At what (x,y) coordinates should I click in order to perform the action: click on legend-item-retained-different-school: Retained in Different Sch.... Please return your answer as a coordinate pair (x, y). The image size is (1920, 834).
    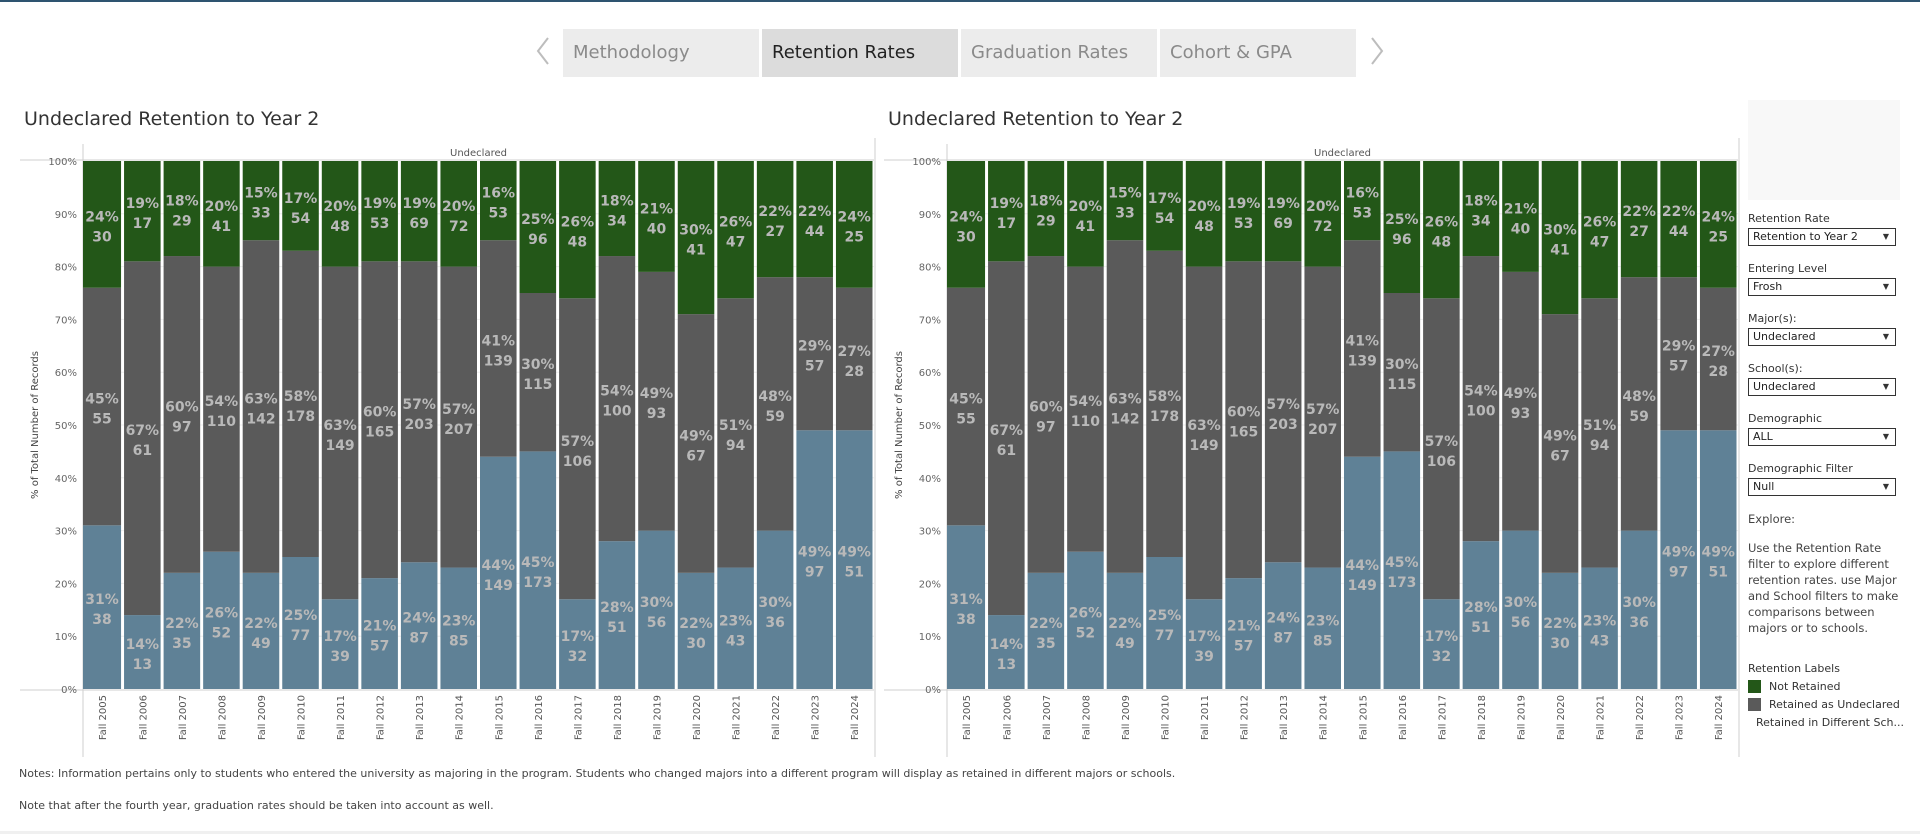
    Looking at the image, I should click on (1826, 722).